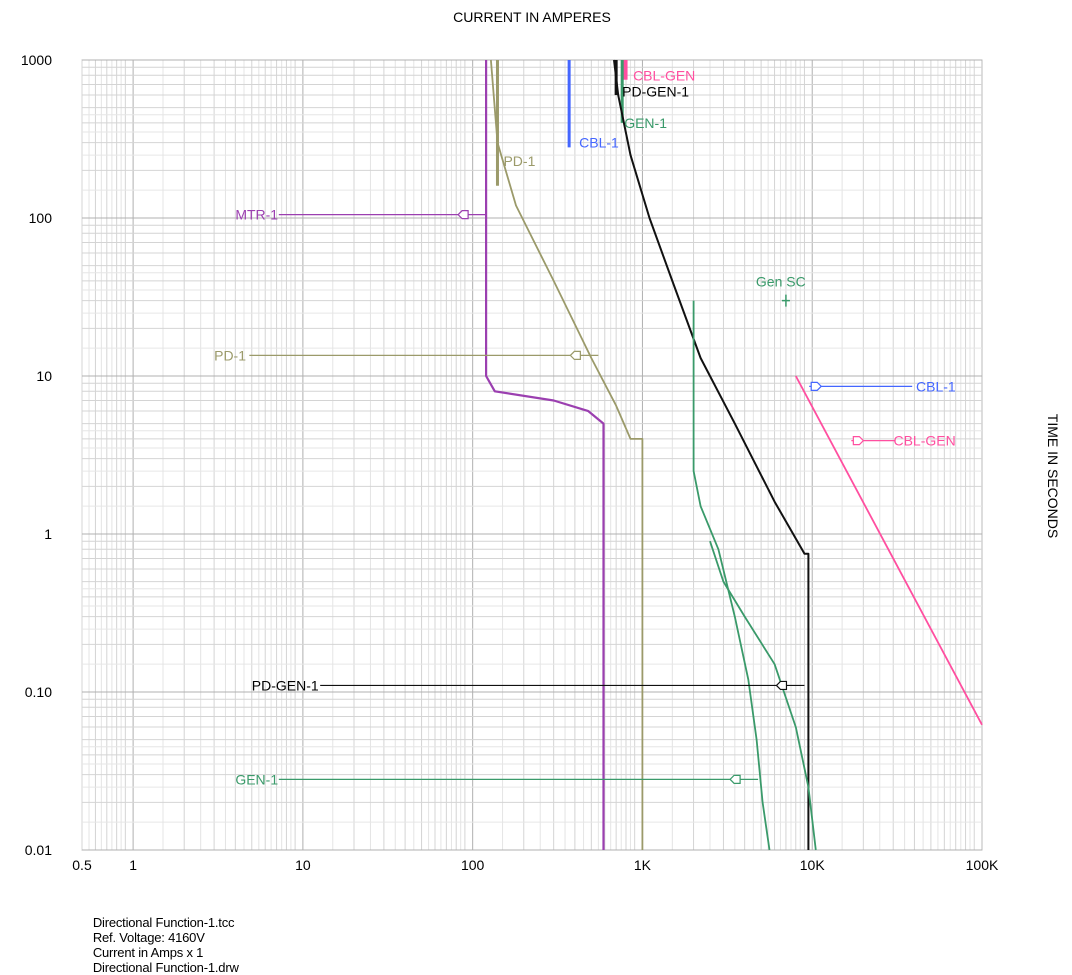 Image resolution: width=1072 pixels, height=975 pixels. Describe the element at coordinates (285, 685) in the screenshot. I see `series-label: PD-GEN-1` at that location.